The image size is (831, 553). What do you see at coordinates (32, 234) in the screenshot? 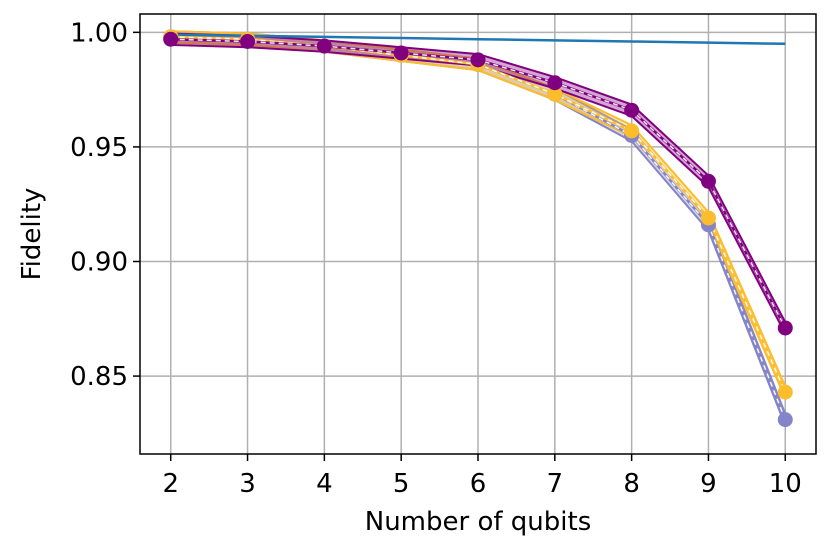
I see `y-axis-label: Fidelity` at bounding box center [32, 234].